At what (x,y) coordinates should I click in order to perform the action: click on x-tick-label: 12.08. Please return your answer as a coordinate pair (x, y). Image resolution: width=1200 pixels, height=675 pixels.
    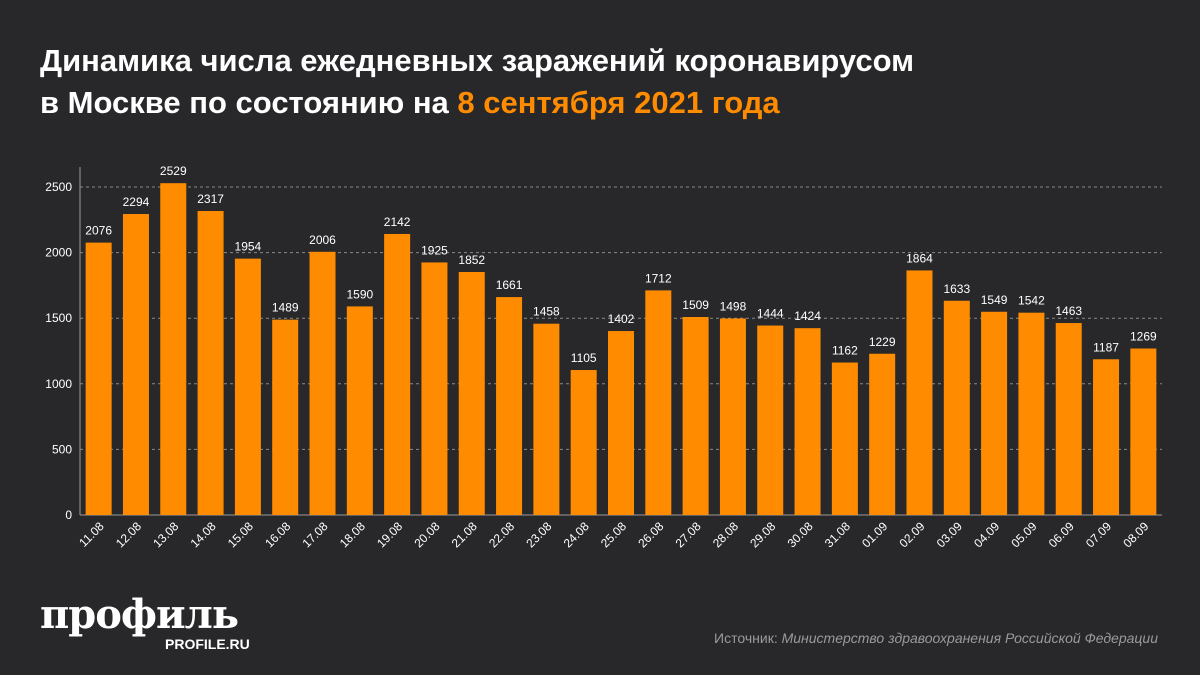
    Looking at the image, I should click on (128, 534).